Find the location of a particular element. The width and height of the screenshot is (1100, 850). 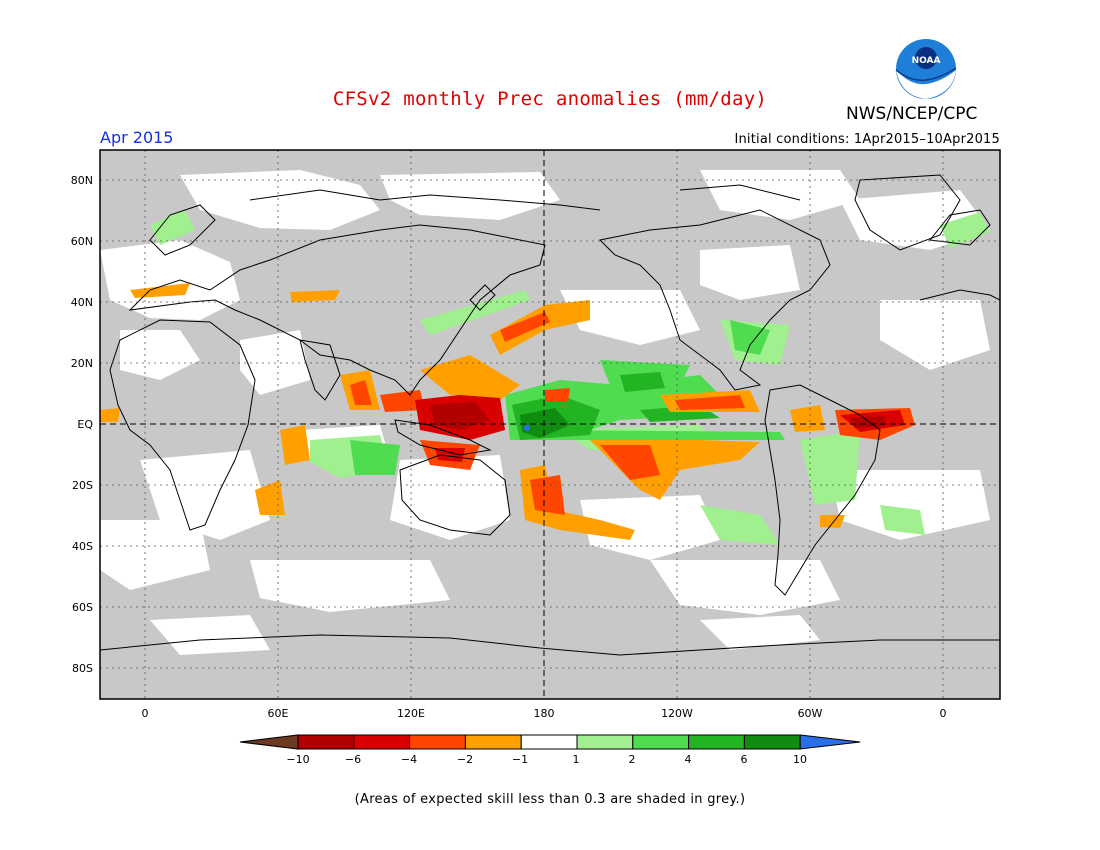

longitude-labels: 0 60E 120E 180 120W 60W 0 is located at coordinates (544, 713).